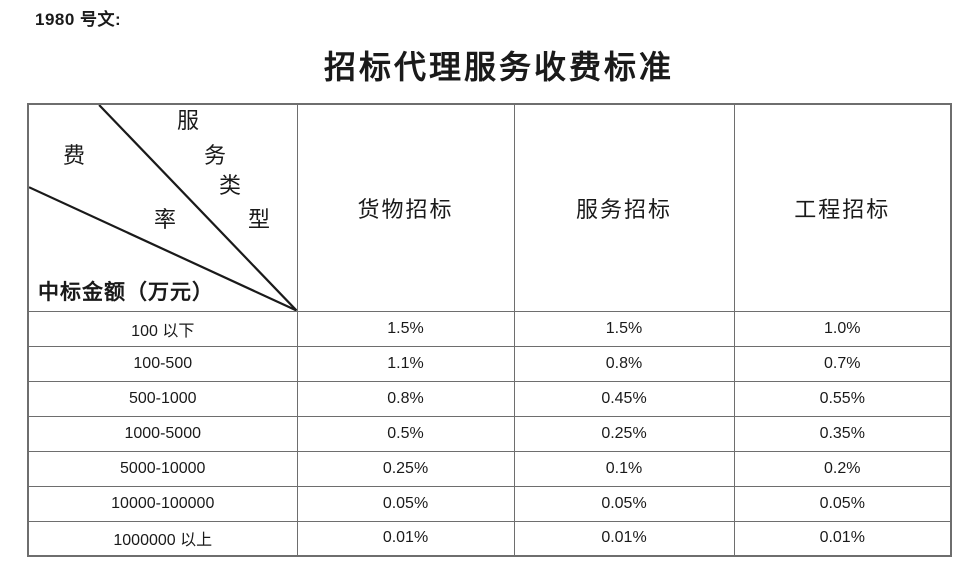 The height and width of the screenshot is (581, 976). Describe the element at coordinates (78, 19) in the screenshot. I see `doc-number-label: 1980 号文:` at that location.